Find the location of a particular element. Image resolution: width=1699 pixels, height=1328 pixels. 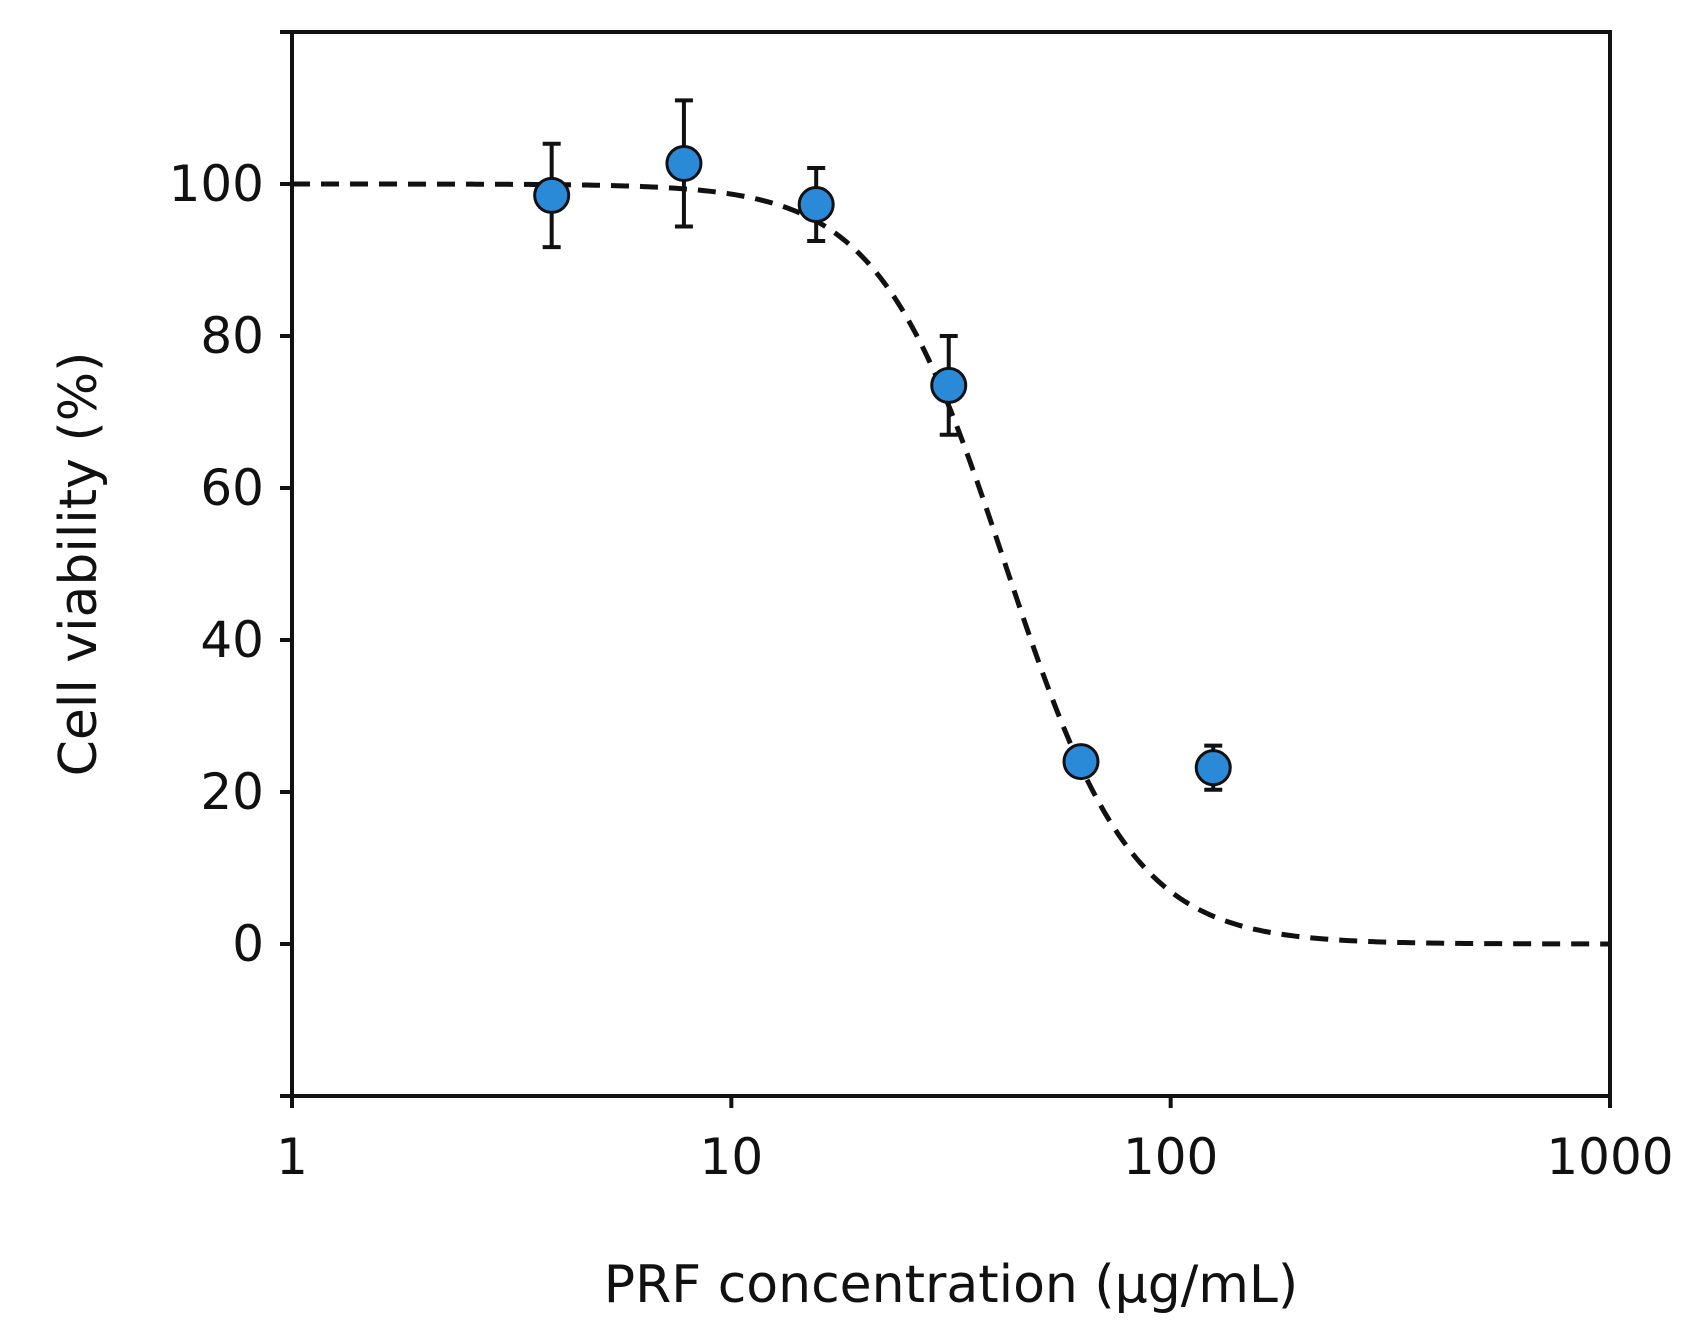

y-axis-ticks: 0 20 40 60 80 100 is located at coordinates (230, 564).